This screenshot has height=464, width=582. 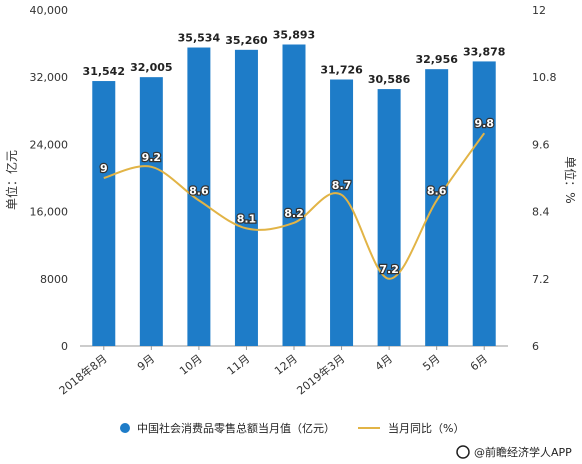 What do you see at coordinates (389, 79) in the screenshot?
I see `bar-value-label: 30,586` at bounding box center [389, 79].